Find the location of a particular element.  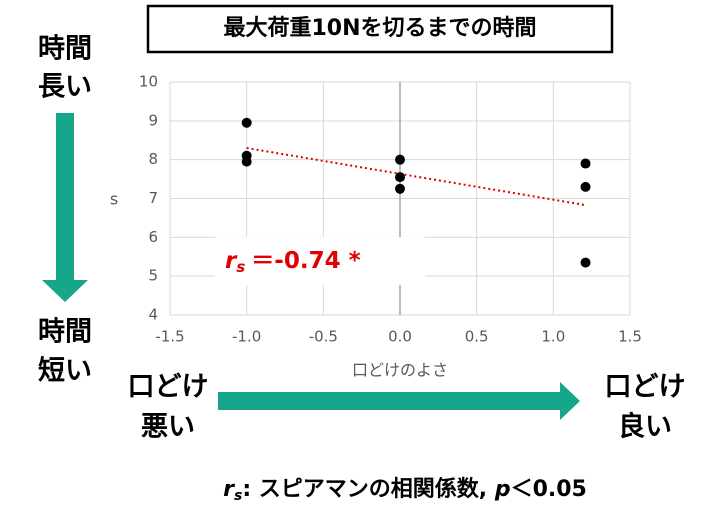

correlation-label: rs ＝-0.74 * is located at coordinates (293, 262).